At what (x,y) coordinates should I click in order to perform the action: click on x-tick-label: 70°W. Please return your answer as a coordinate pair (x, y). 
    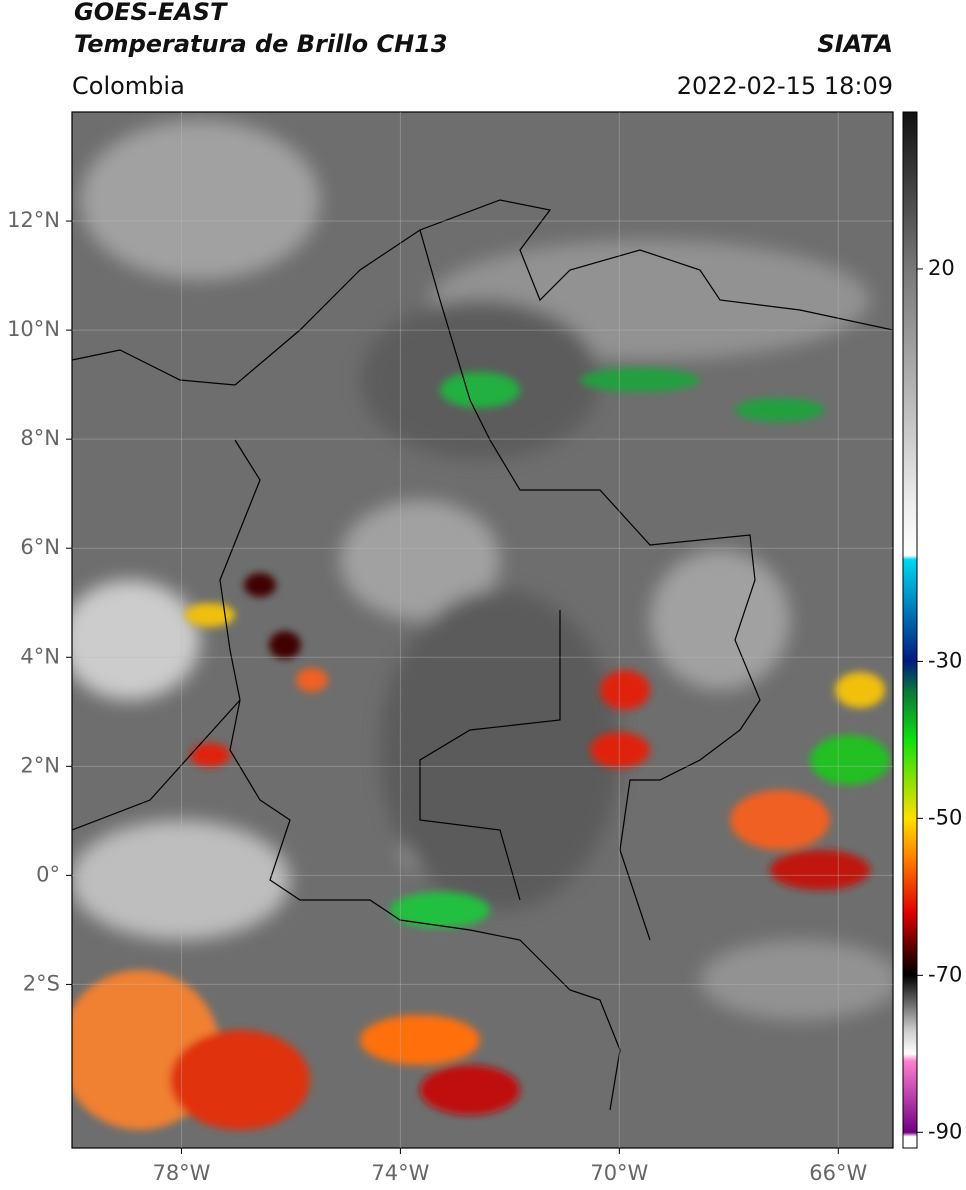
    Looking at the image, I should click on (619, 1173).